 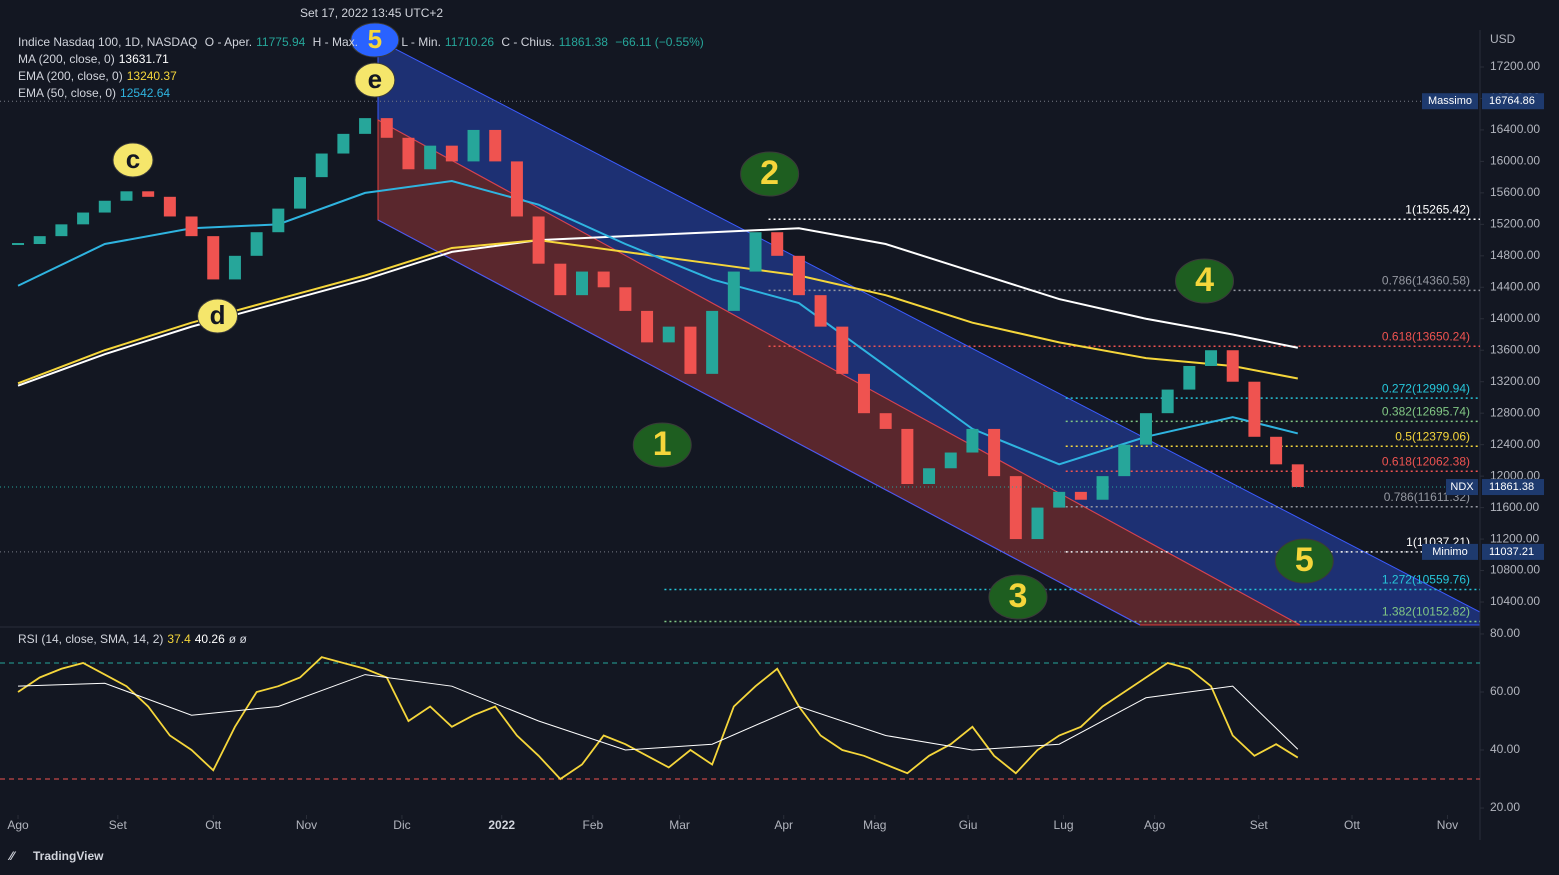 I want to click on x-tick-label: Apr, so click(x=783, y=825).